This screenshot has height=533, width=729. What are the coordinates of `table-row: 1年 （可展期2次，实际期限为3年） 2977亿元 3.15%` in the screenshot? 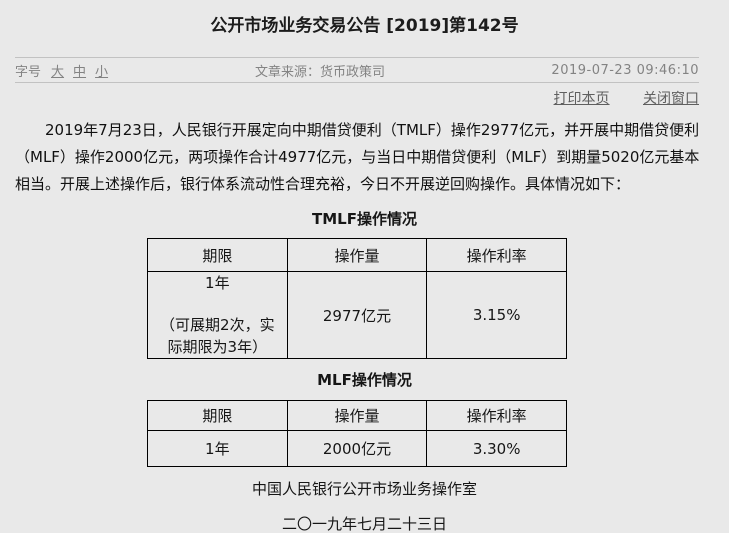 It's located at (357, 315).